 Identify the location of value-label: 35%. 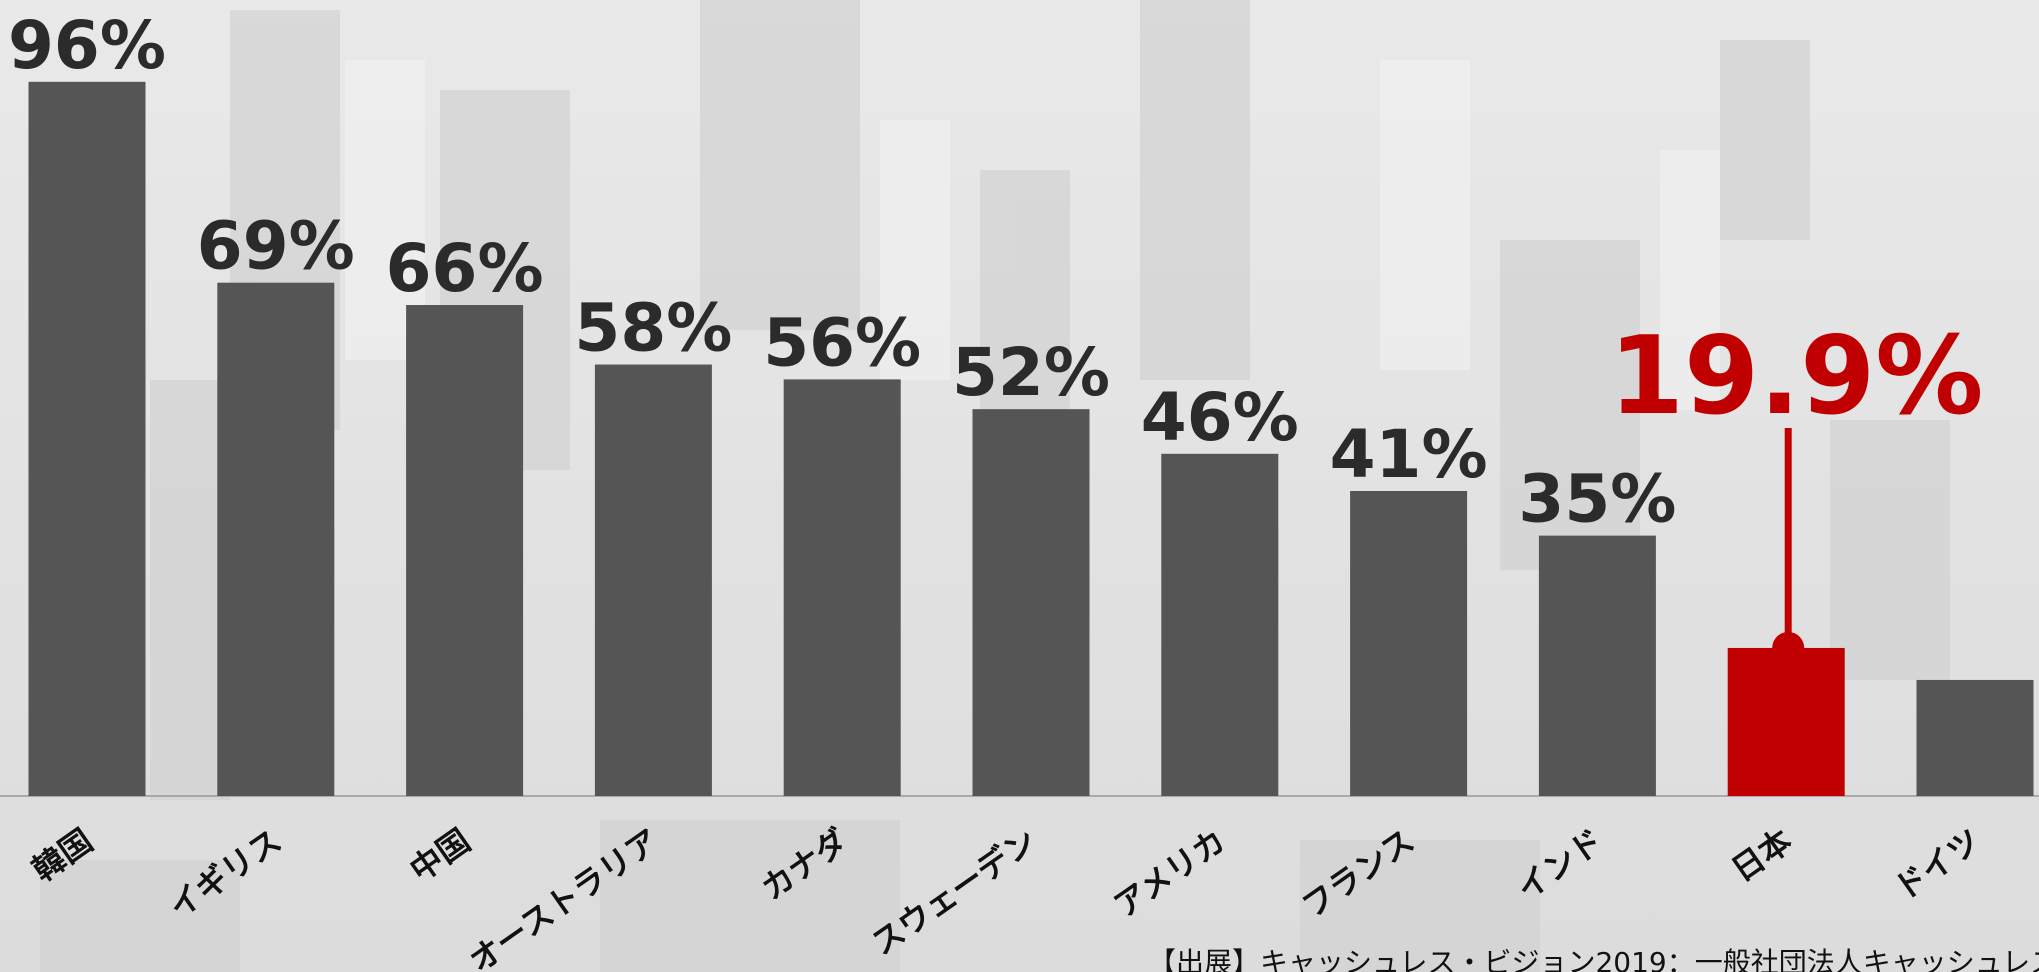
(1597, 499).